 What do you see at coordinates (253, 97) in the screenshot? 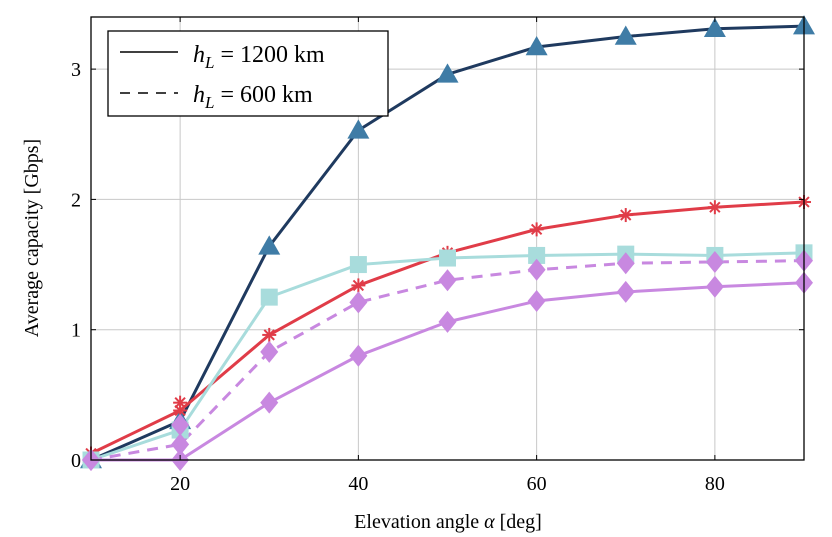
I see `legend-label-600: hL = 600 km` at bounding box center [253, 97].